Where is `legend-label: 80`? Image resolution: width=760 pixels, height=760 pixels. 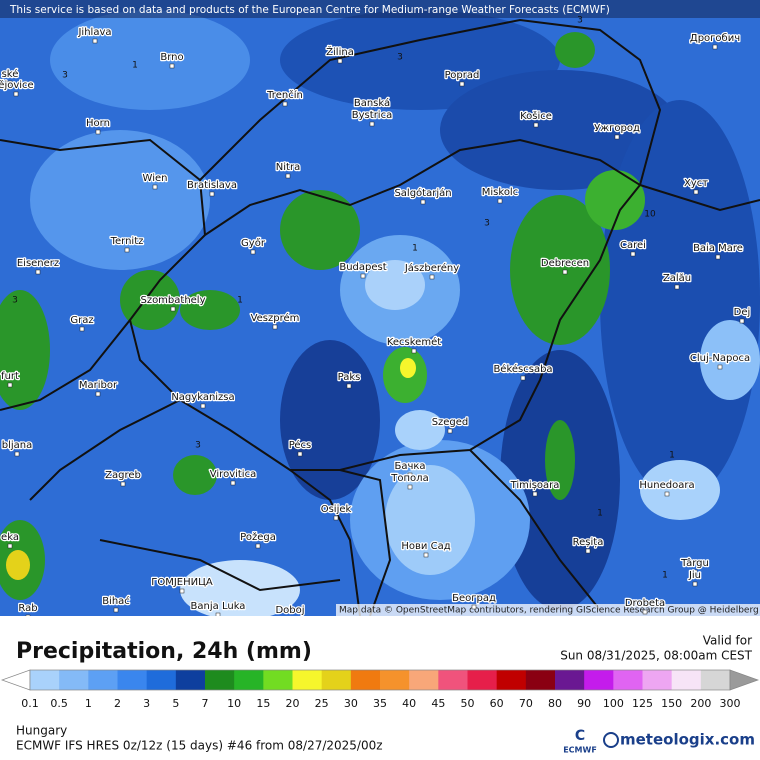 legend-label: 80 is located at coordinates (555, 703).